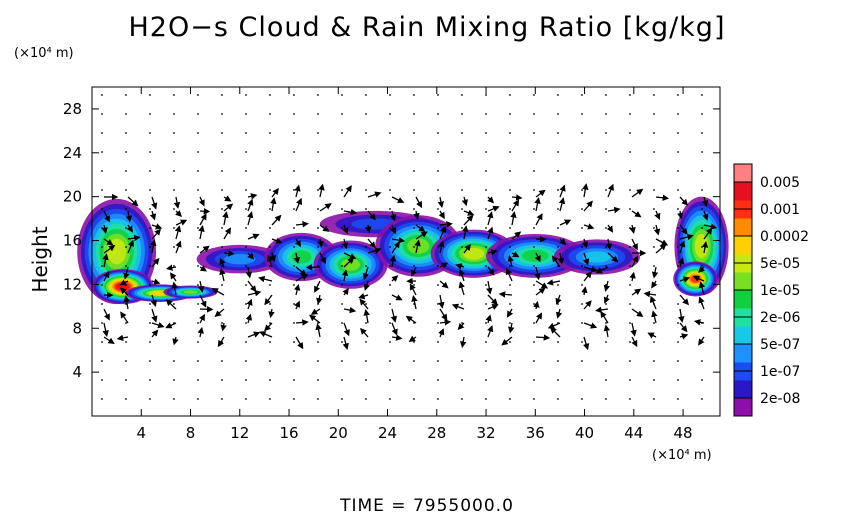 The image size is (854, 519). I want to click on time-label: TIME = 7955000.0, so click(427, 506).